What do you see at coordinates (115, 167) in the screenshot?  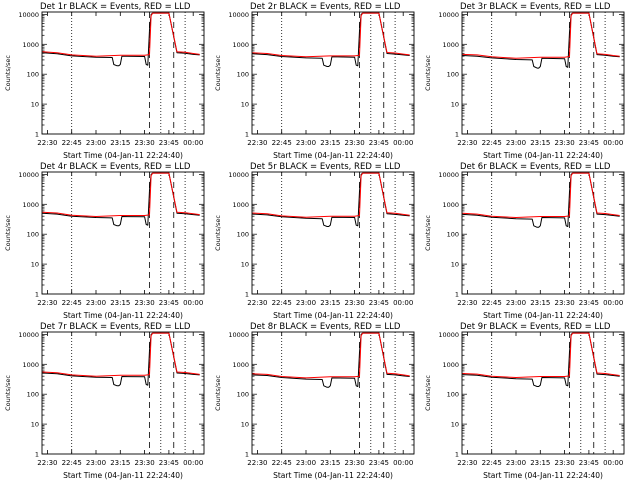 I see `panel-title: Det 4r BLACK = Events, RED = LLD` at bounding box center [115, 167].